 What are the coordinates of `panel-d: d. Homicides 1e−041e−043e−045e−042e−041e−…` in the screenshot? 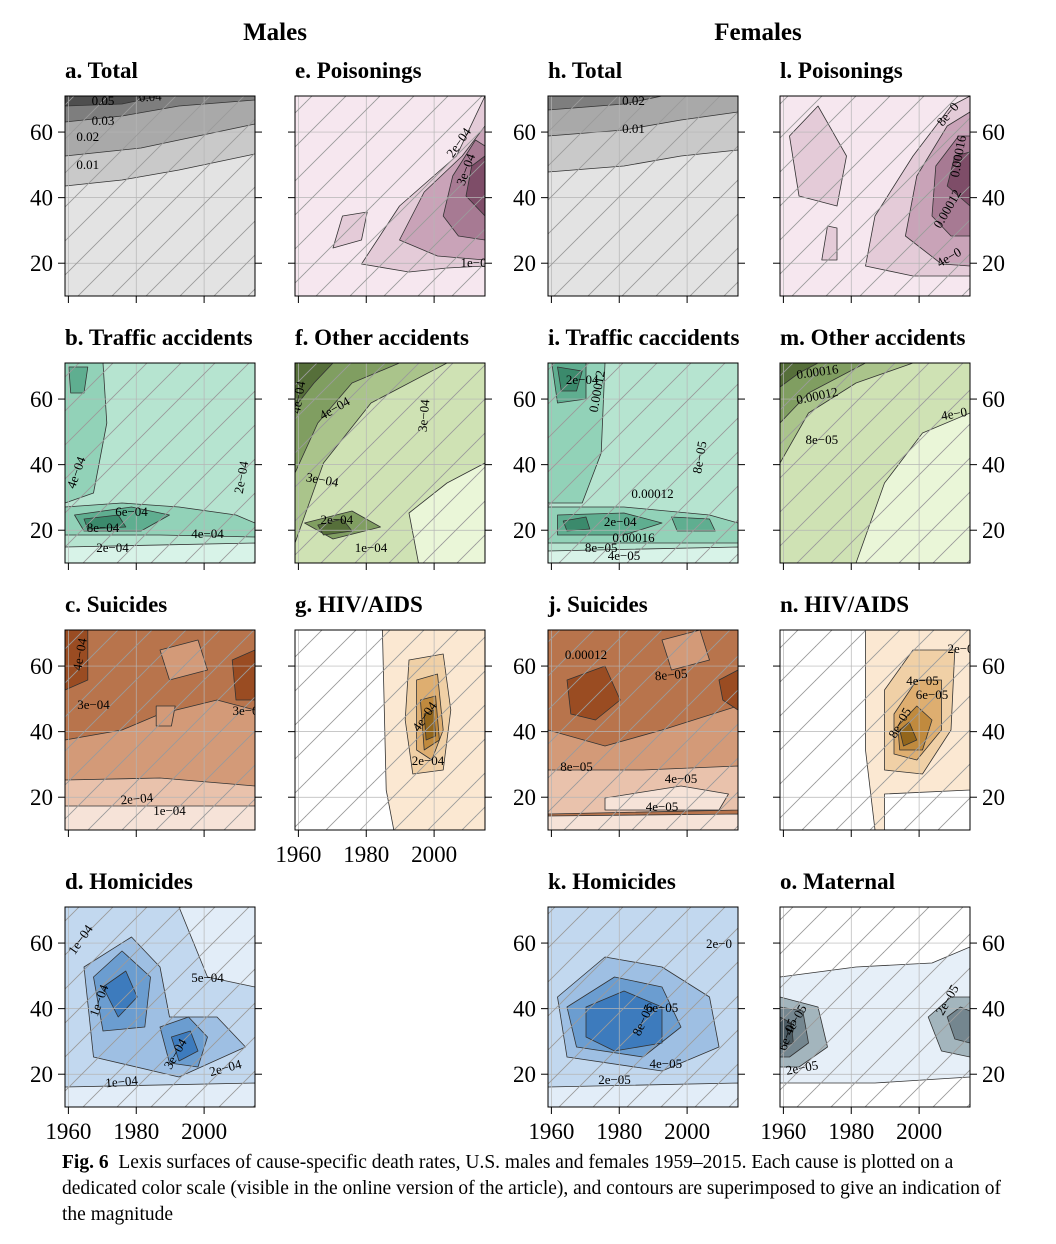 It's located at (146, 1006).